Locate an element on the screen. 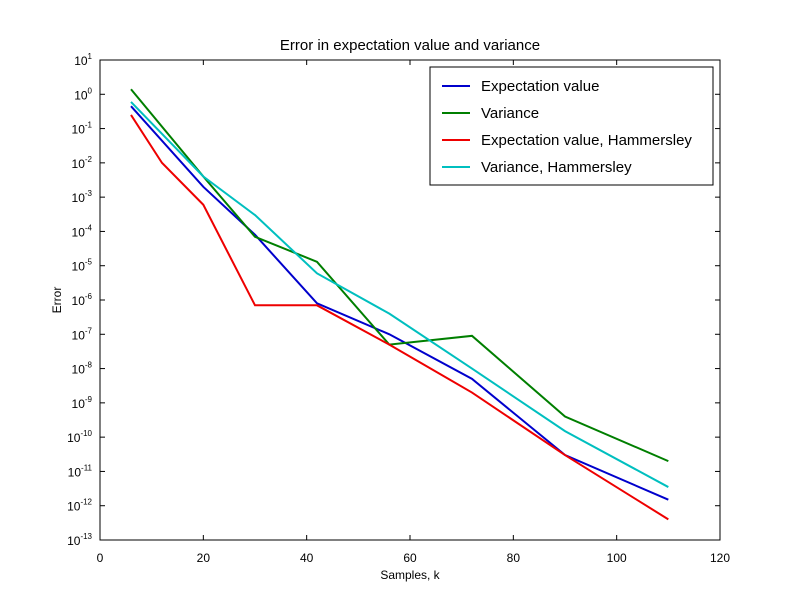 The width and height of the screenshot is (800, 600). y-tick-label: 10⁻⁵ is located at coordinates (82, 266).